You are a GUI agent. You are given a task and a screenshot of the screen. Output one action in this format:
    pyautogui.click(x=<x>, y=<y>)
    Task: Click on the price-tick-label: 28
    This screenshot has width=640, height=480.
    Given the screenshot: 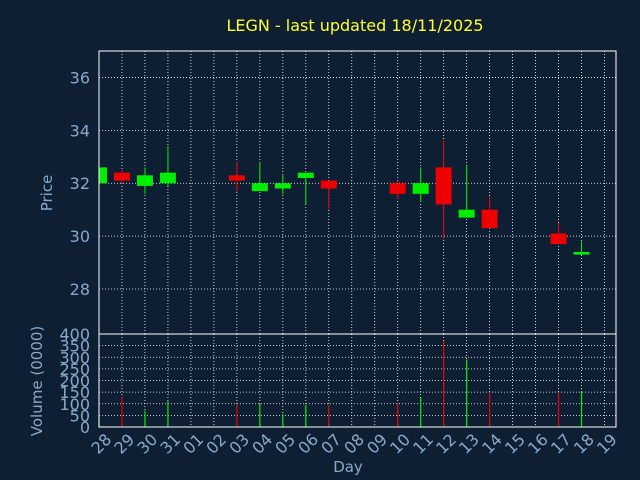 What is the action you would take?
    pyautogui.click(x=80, y=289)
    